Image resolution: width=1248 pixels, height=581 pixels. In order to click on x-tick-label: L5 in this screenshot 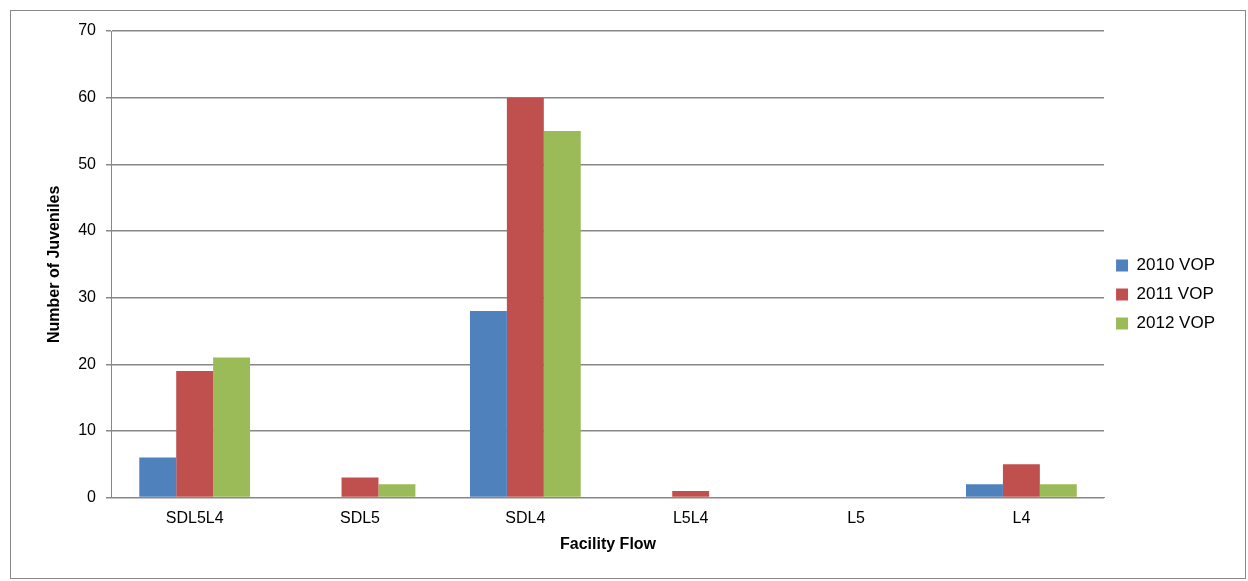, I will do `click(856, 517)`.